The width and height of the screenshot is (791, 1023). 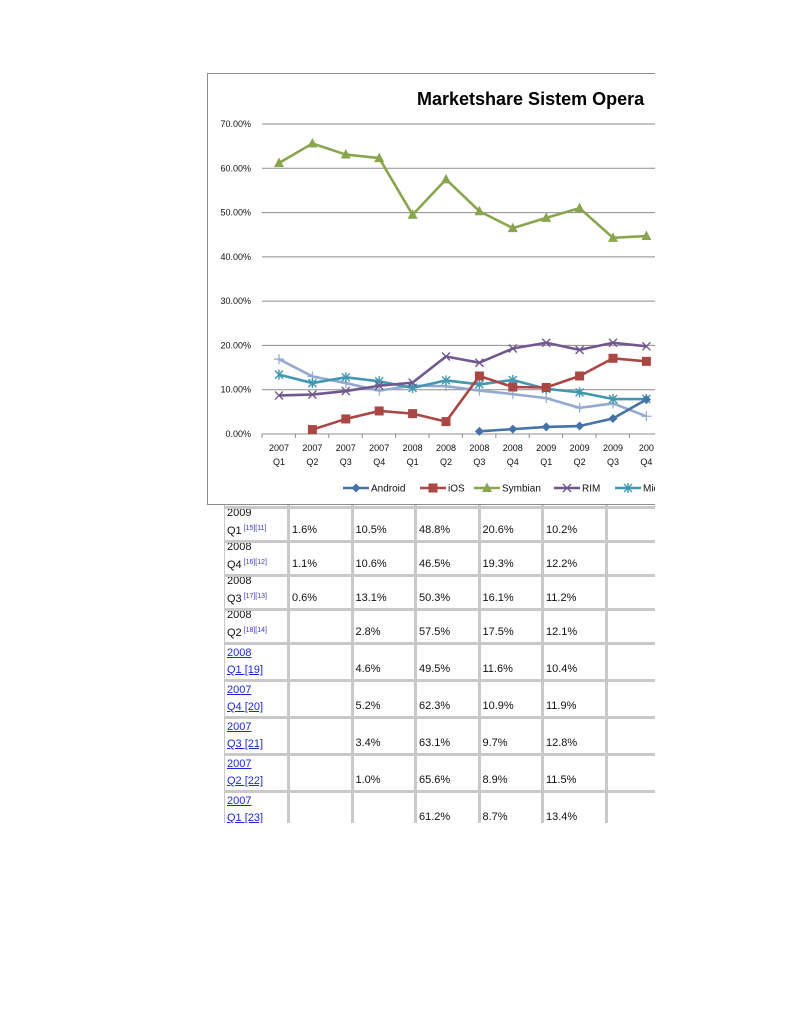 What do you see at coordinates (448, 593) in the screenshot?
I see `share-cell-symbian: 50.3%` at bounding box center [448, 593].